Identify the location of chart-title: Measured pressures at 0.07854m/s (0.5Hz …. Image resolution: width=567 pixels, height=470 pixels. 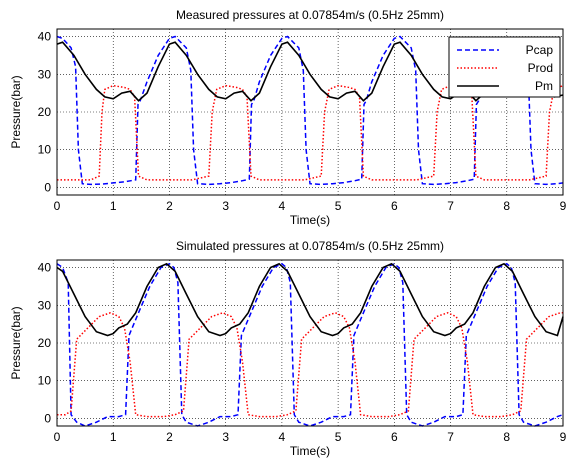
(310, 15).